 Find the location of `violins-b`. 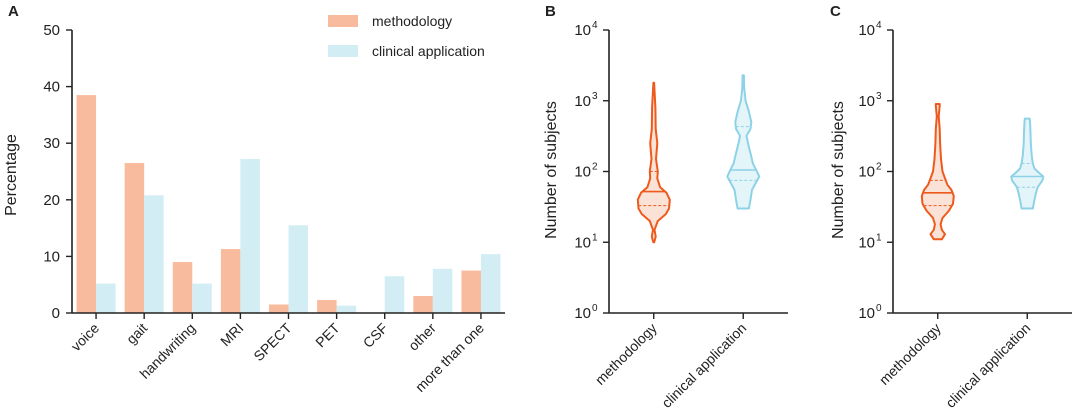

violins-b is located at coordinates (698, 159).